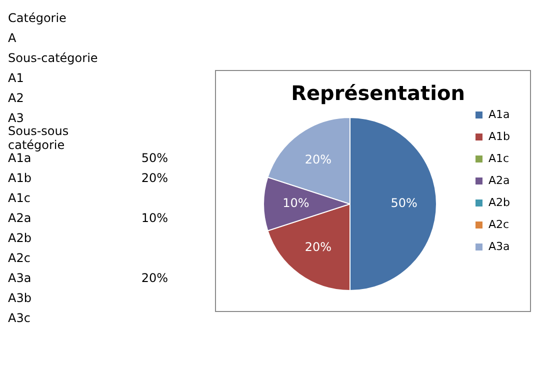 Image resolution: width=533 pixels, height=387 pixels. I want to click on legend-label: A1c, so click(499, 158).